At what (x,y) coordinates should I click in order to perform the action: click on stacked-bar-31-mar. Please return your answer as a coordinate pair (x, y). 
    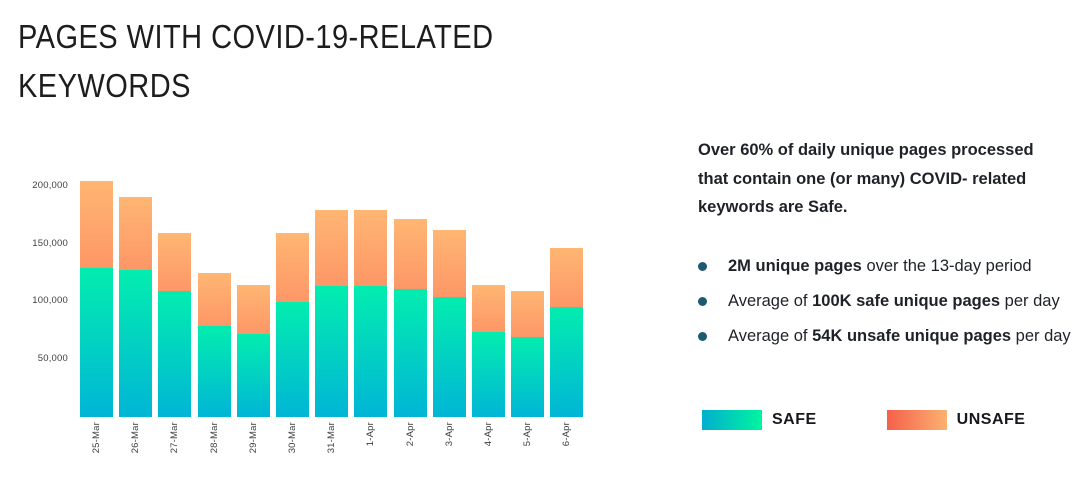
    Looking at the image, I should click on (332, 313).